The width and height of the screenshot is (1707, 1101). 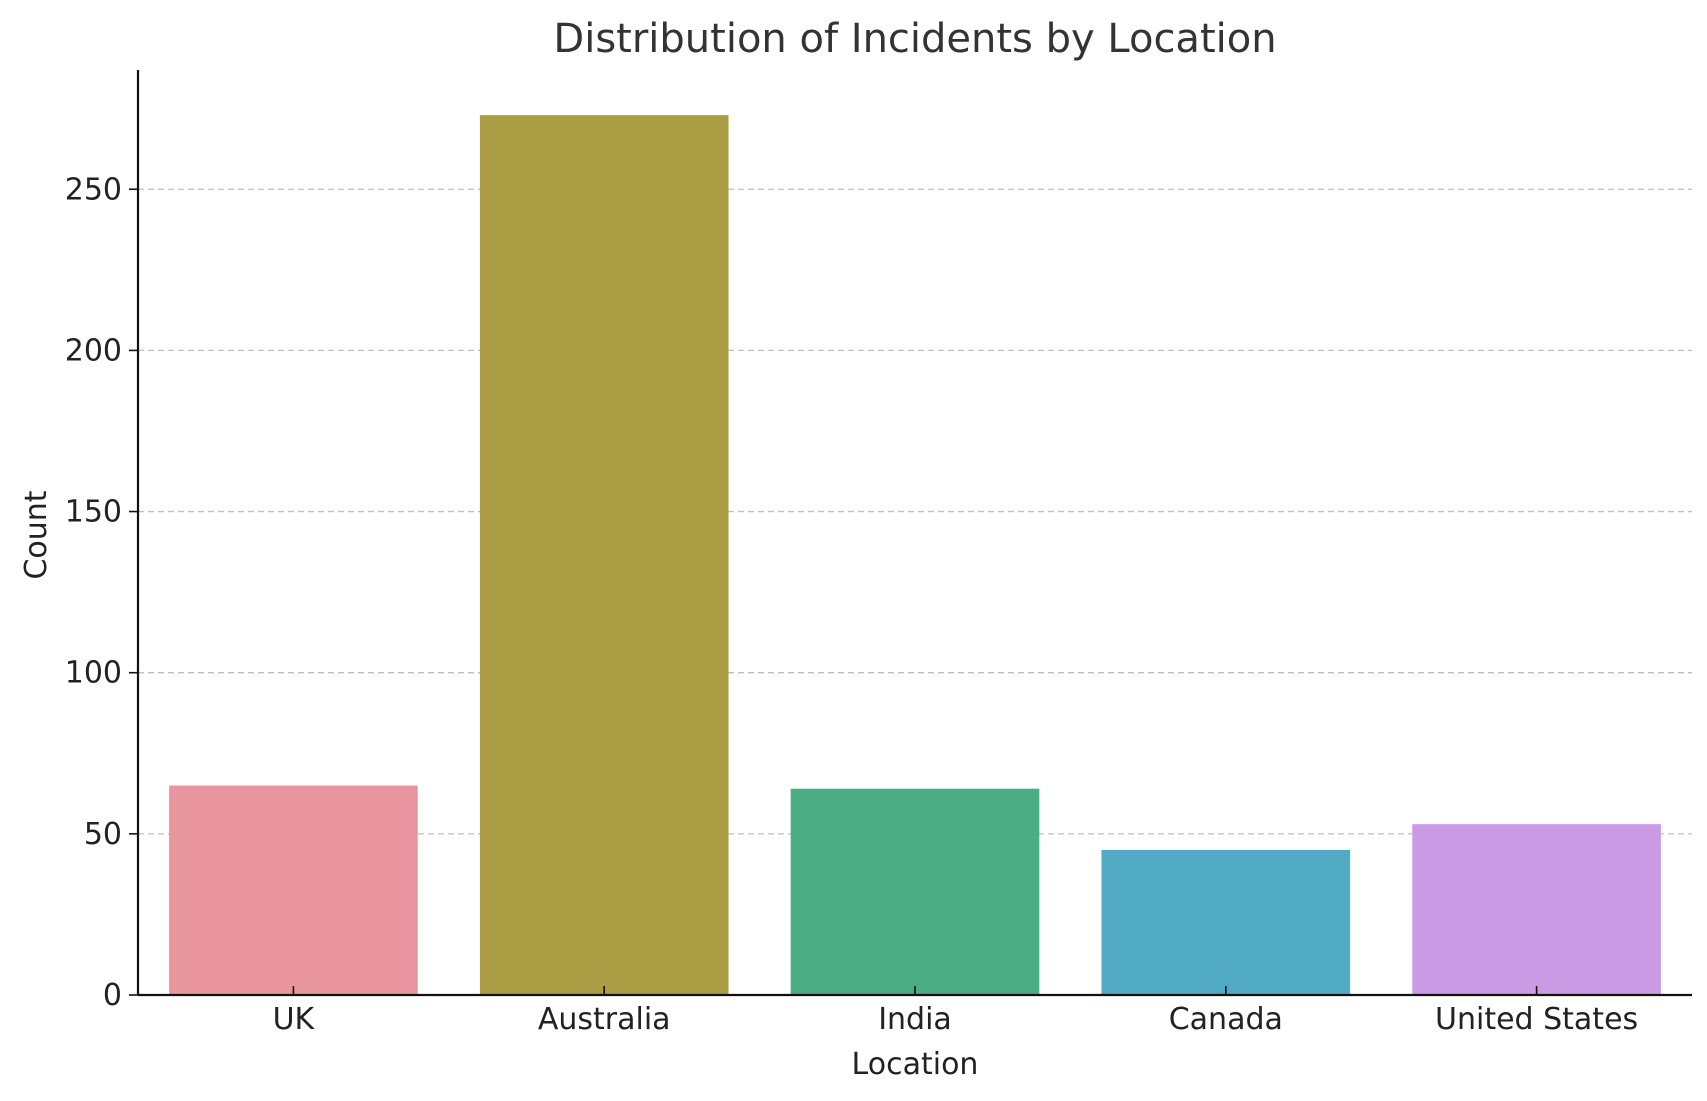 I want to click on x-axis-label: Location, so click(x=915, y=1064).